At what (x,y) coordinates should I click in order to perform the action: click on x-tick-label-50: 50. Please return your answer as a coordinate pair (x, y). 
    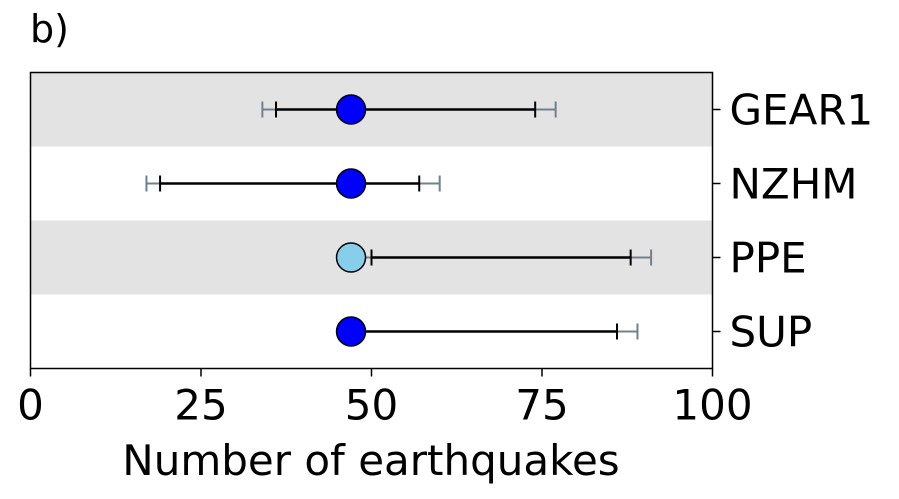
    Looking at the image, I should click on (371, 405).